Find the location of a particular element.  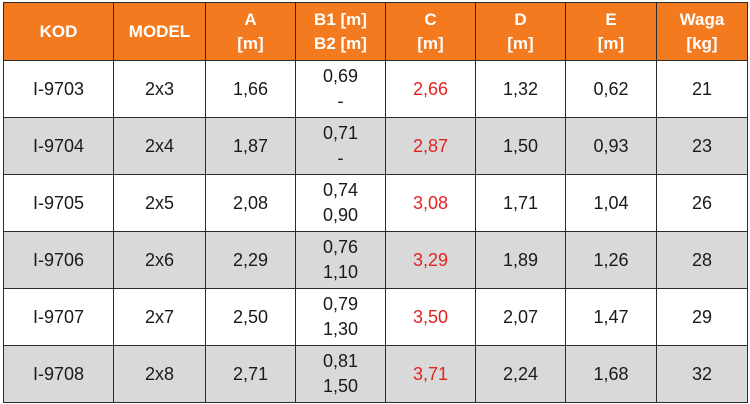

cell-a: 1,66 is located at coordinates (250, 89).